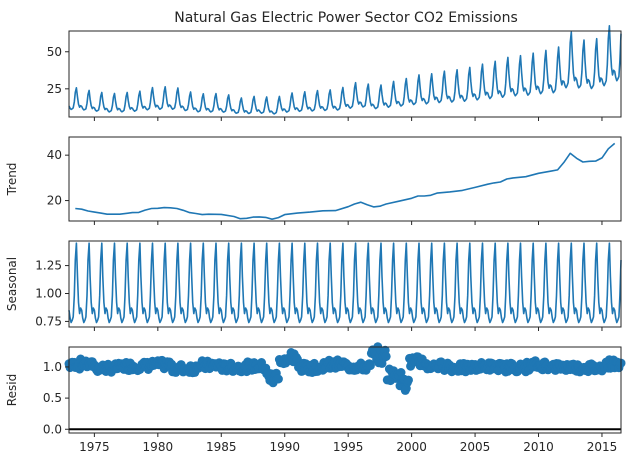  Describe the element at coordinates (158, 447) in the screenshot. I see `x-tick-label: 1980` at that location.